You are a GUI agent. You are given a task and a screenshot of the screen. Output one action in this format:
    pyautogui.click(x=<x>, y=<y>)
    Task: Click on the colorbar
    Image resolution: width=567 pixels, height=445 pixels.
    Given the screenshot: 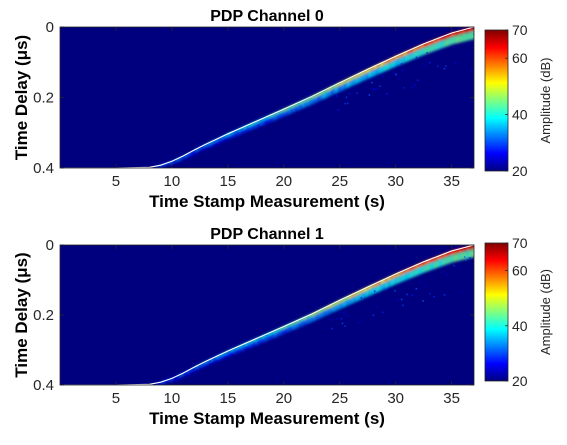 What is the action you would take?
    pyautogui.click(x=496, y=312)
    